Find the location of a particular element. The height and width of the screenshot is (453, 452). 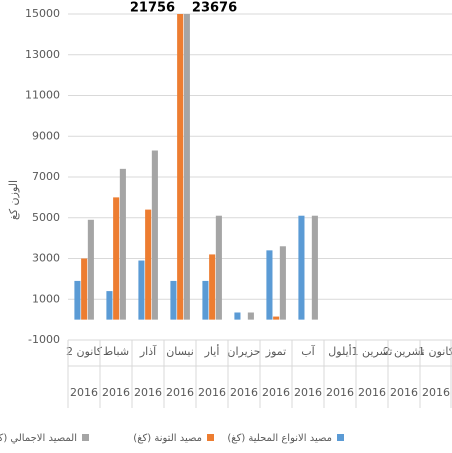

y-tick-label: -1000 is located at coordinates (44, 339).